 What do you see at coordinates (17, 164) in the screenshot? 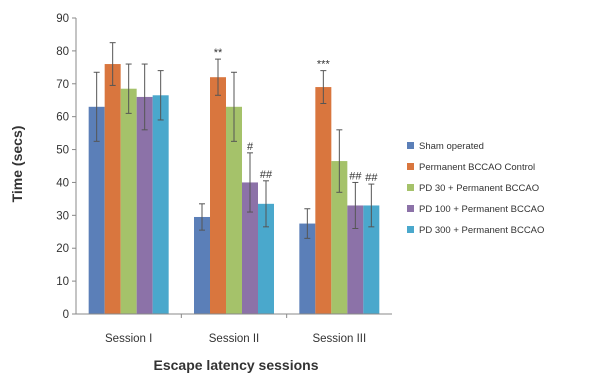
I see `y-axis-title: Time (secs)` at bounding box center [17, 164].